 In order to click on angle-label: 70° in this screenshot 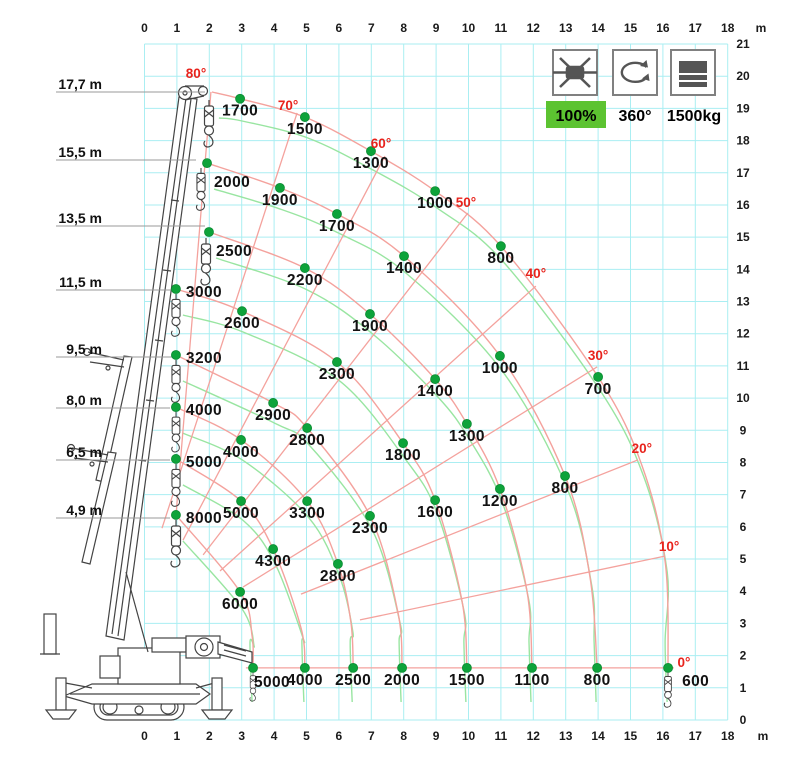, I will do `click(288, 105)`.